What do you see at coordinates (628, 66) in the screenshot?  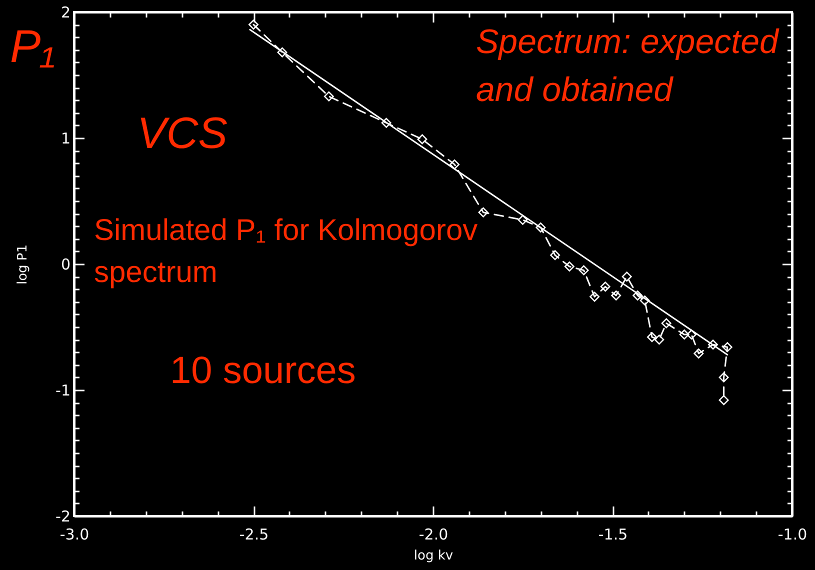 I see `annotation: Spectrum: expected and obtained` at bounding box center [628, 66].